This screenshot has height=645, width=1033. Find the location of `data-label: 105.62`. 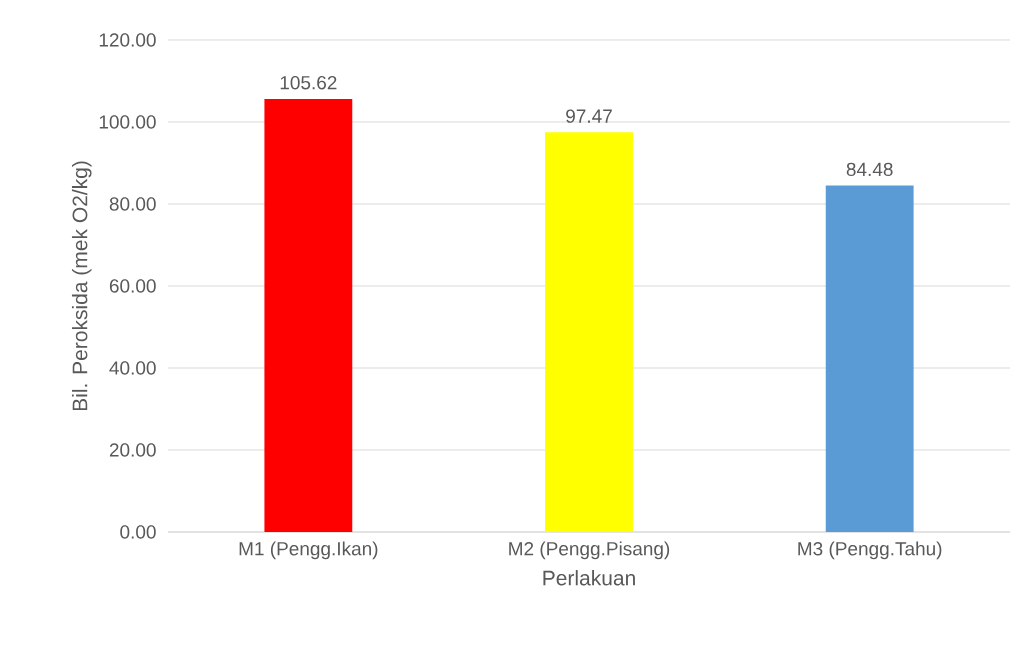

data-label: 105.62 is located at coordinates (308, 82).